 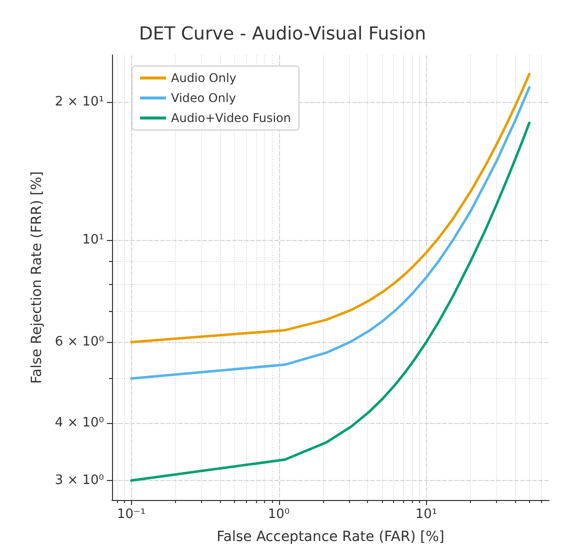 What do you see at coordinates (426, 514) in the screenshot?
I see `x-tick-label: 10¹` at bounding box center [426, 514].